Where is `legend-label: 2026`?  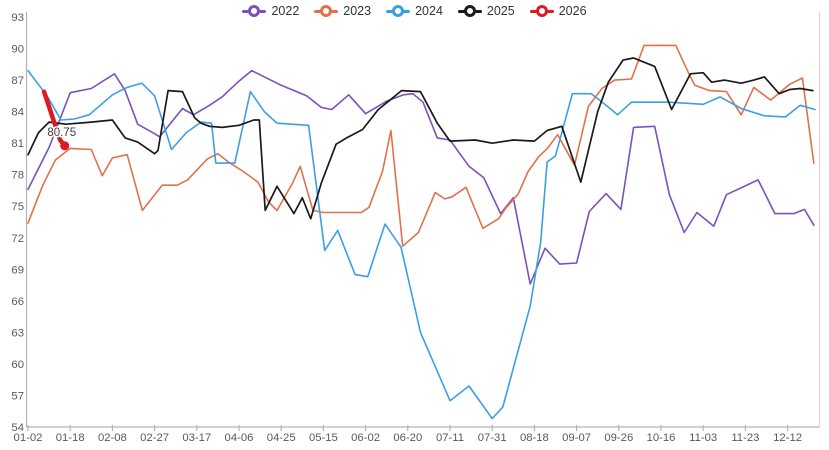 legend-label: 2026 is located at coordinates (572, 11).